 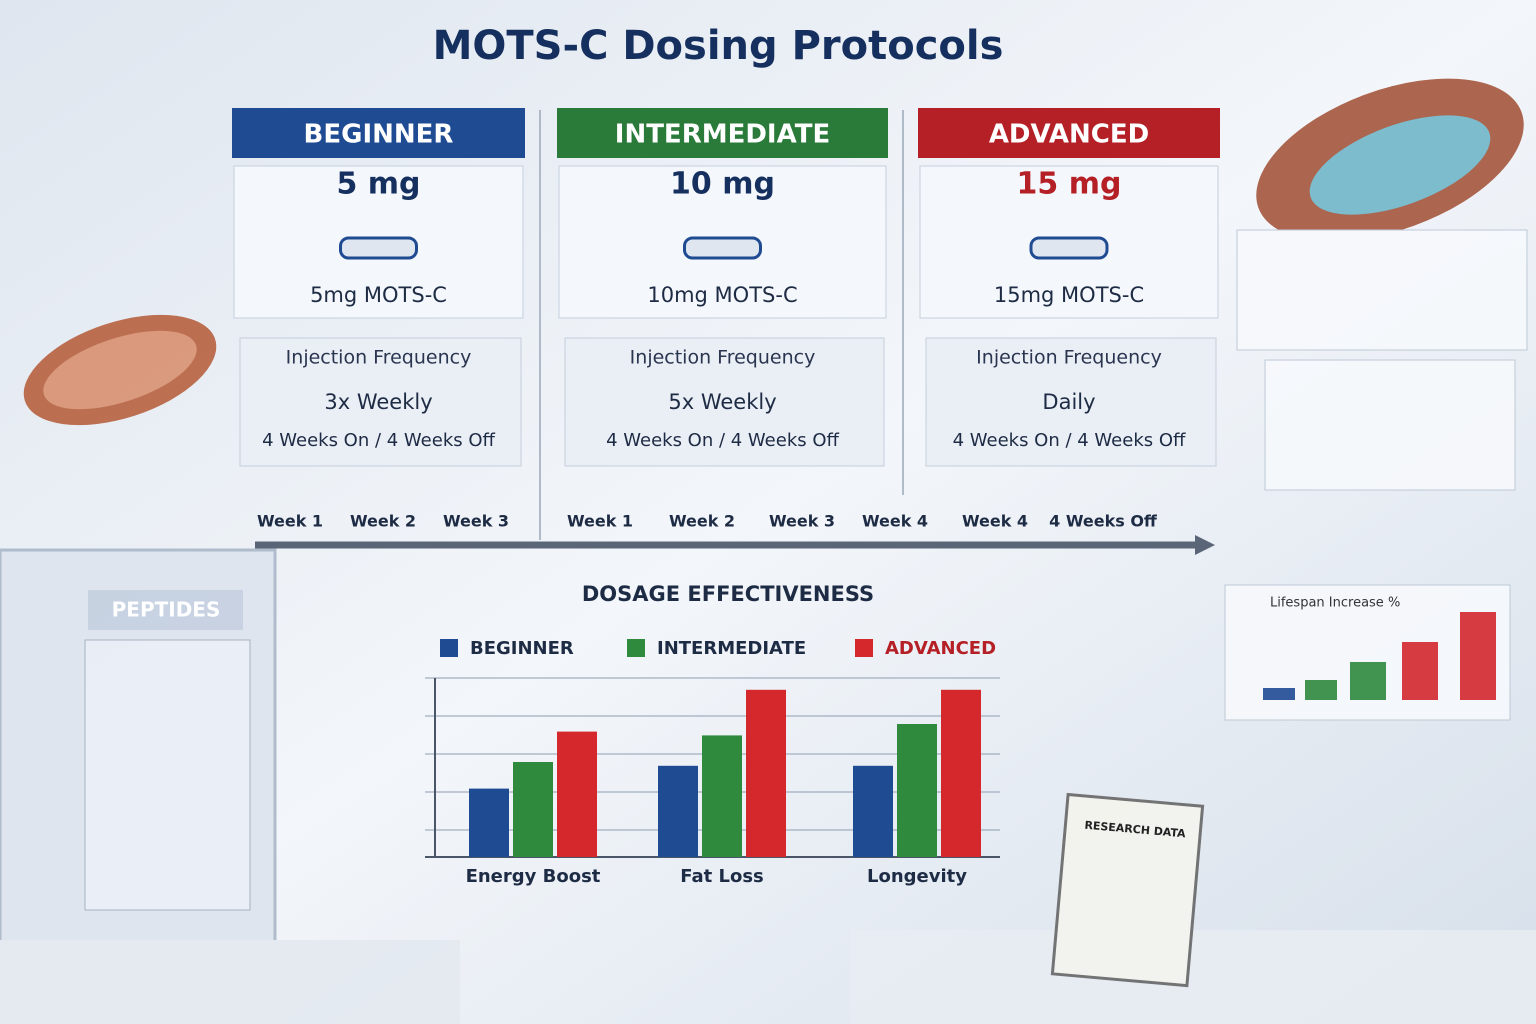 I want to click on frequency: Daily, so click(x=1068, y=402).